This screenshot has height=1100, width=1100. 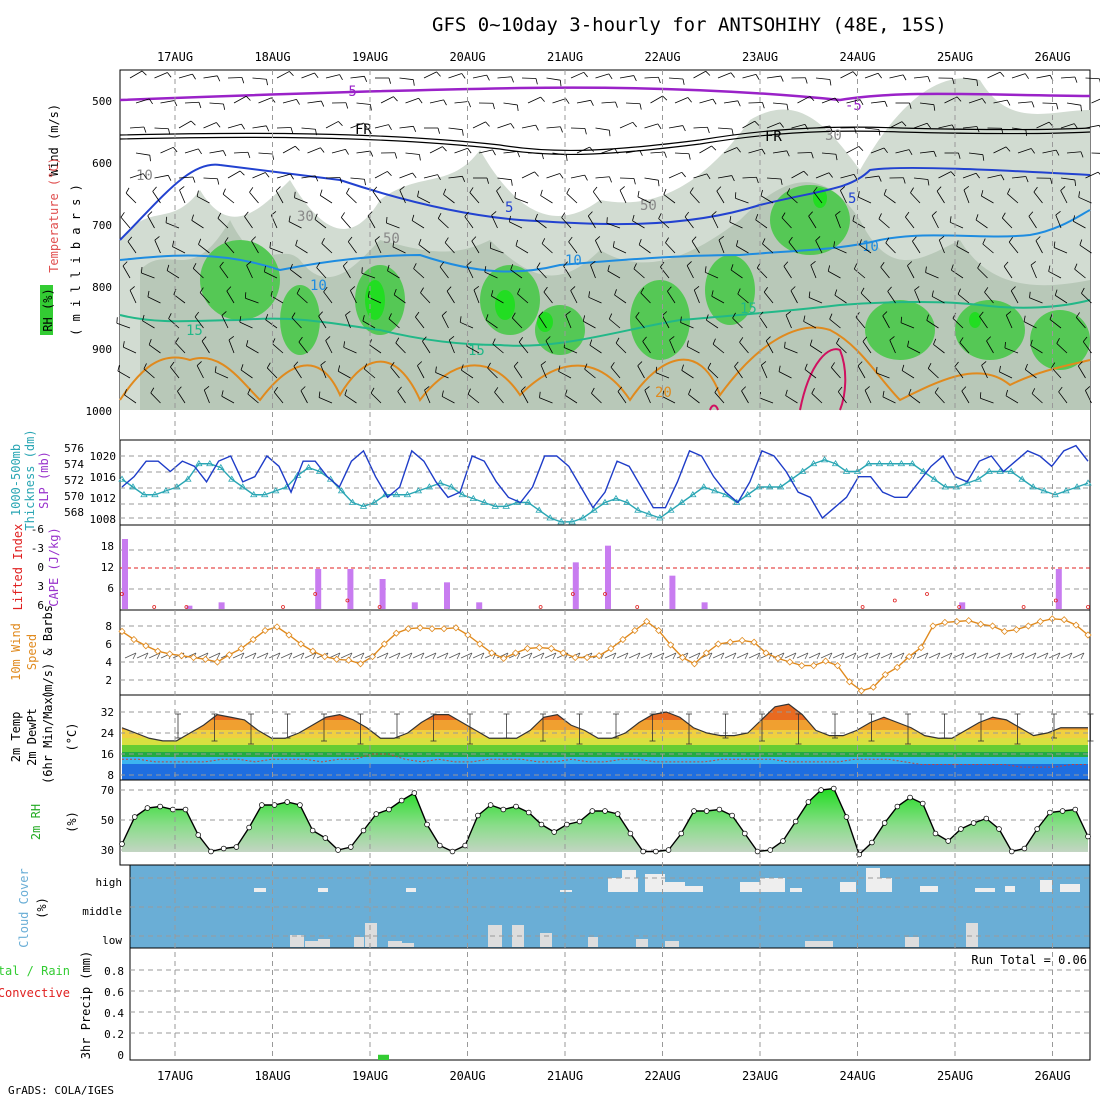 What do you see at coordinates (370, 57) in the screenshot?
I see `date-top-2: 19AUG` at bounding box center [370, 57].